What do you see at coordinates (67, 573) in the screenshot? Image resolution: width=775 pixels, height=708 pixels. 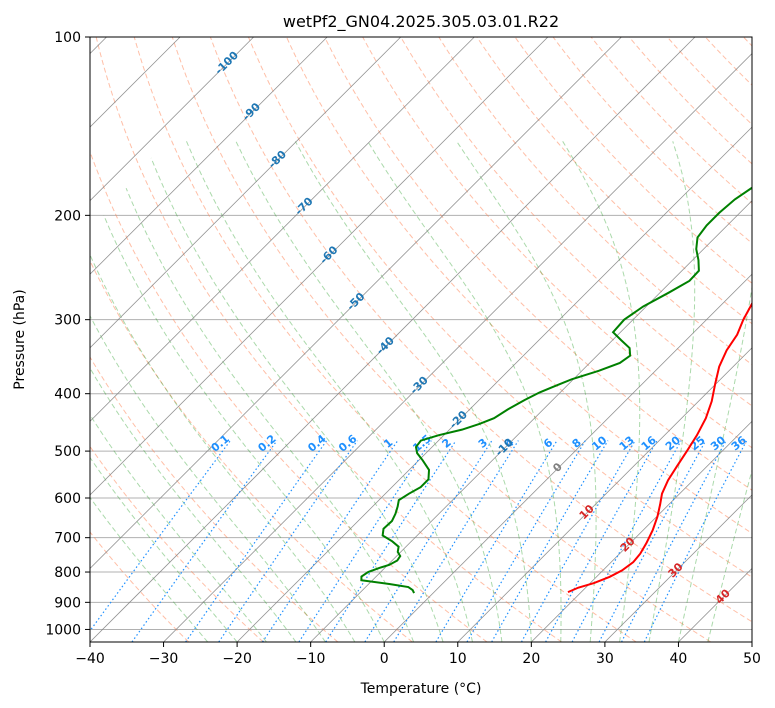 I see `y-tick-label: 800` at bounding box center [67, 573].